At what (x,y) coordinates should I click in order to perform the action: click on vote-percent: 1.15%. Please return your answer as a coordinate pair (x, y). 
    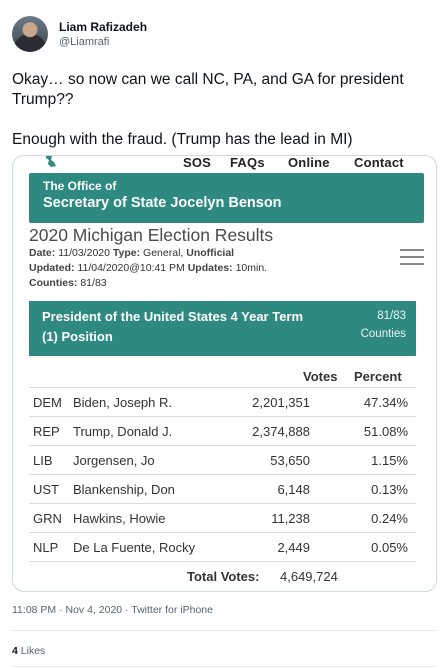
    Looking at the image, I should click on (389, 460).